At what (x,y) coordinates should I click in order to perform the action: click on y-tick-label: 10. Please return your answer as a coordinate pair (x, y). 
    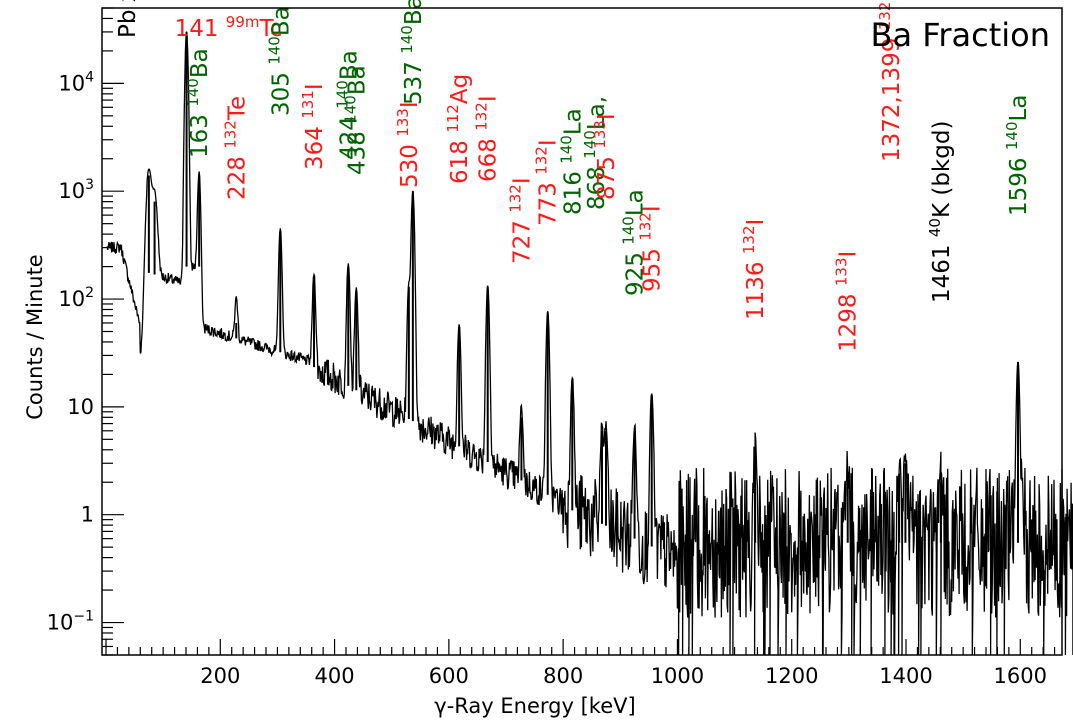
    Looking at the image, I should click on (80, 407).